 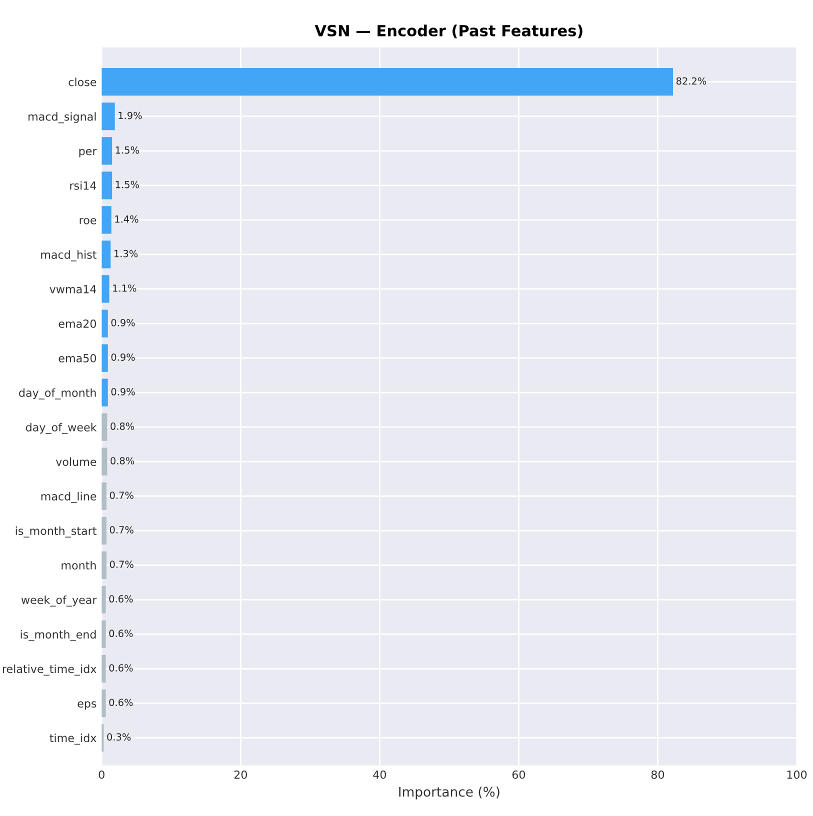 I want to click on y-tick-label: time_idx, so click(x=73, y=739).